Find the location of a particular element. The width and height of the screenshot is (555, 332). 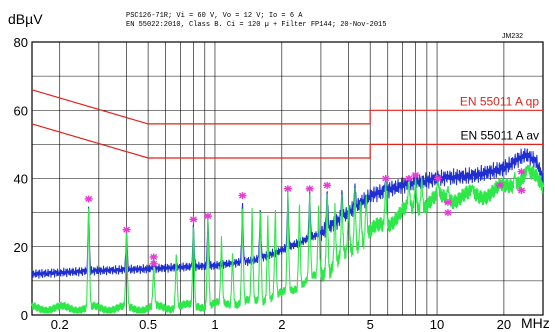

x-tick-label: 1 is located at coordinates (214, 324).